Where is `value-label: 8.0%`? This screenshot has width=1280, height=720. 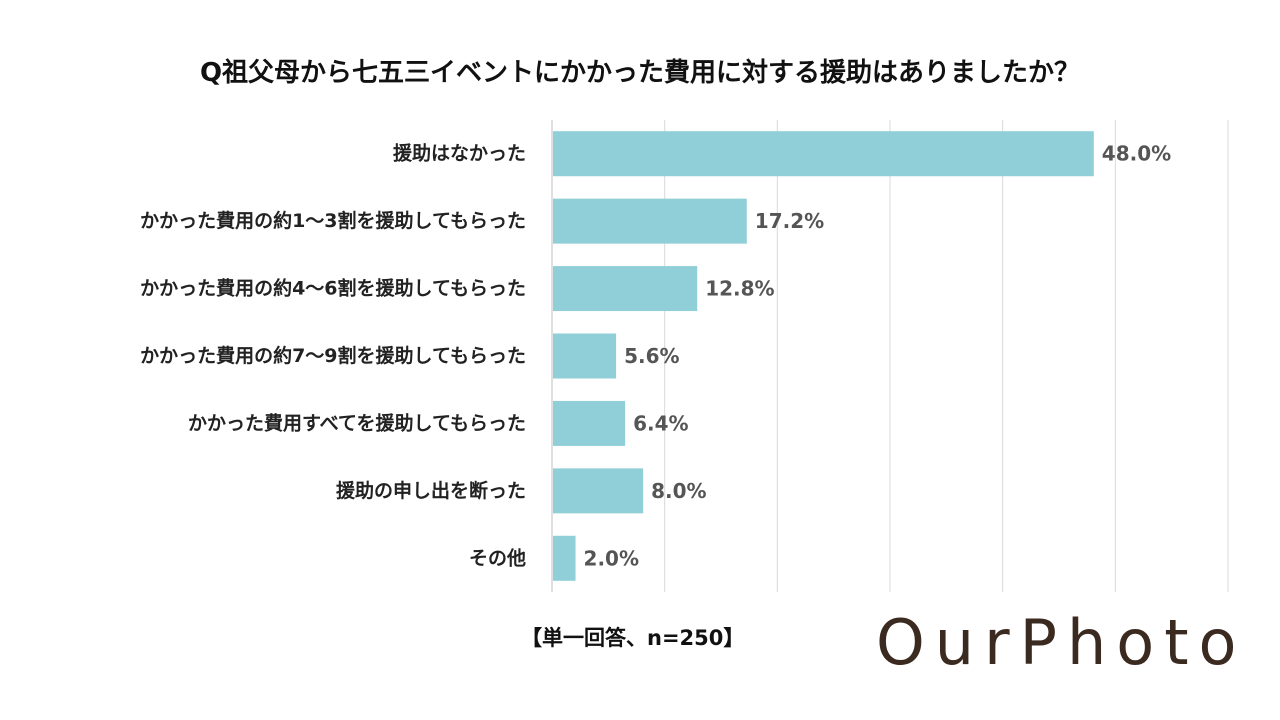
value-label: 8.0% is located at coordinates (678, 491).